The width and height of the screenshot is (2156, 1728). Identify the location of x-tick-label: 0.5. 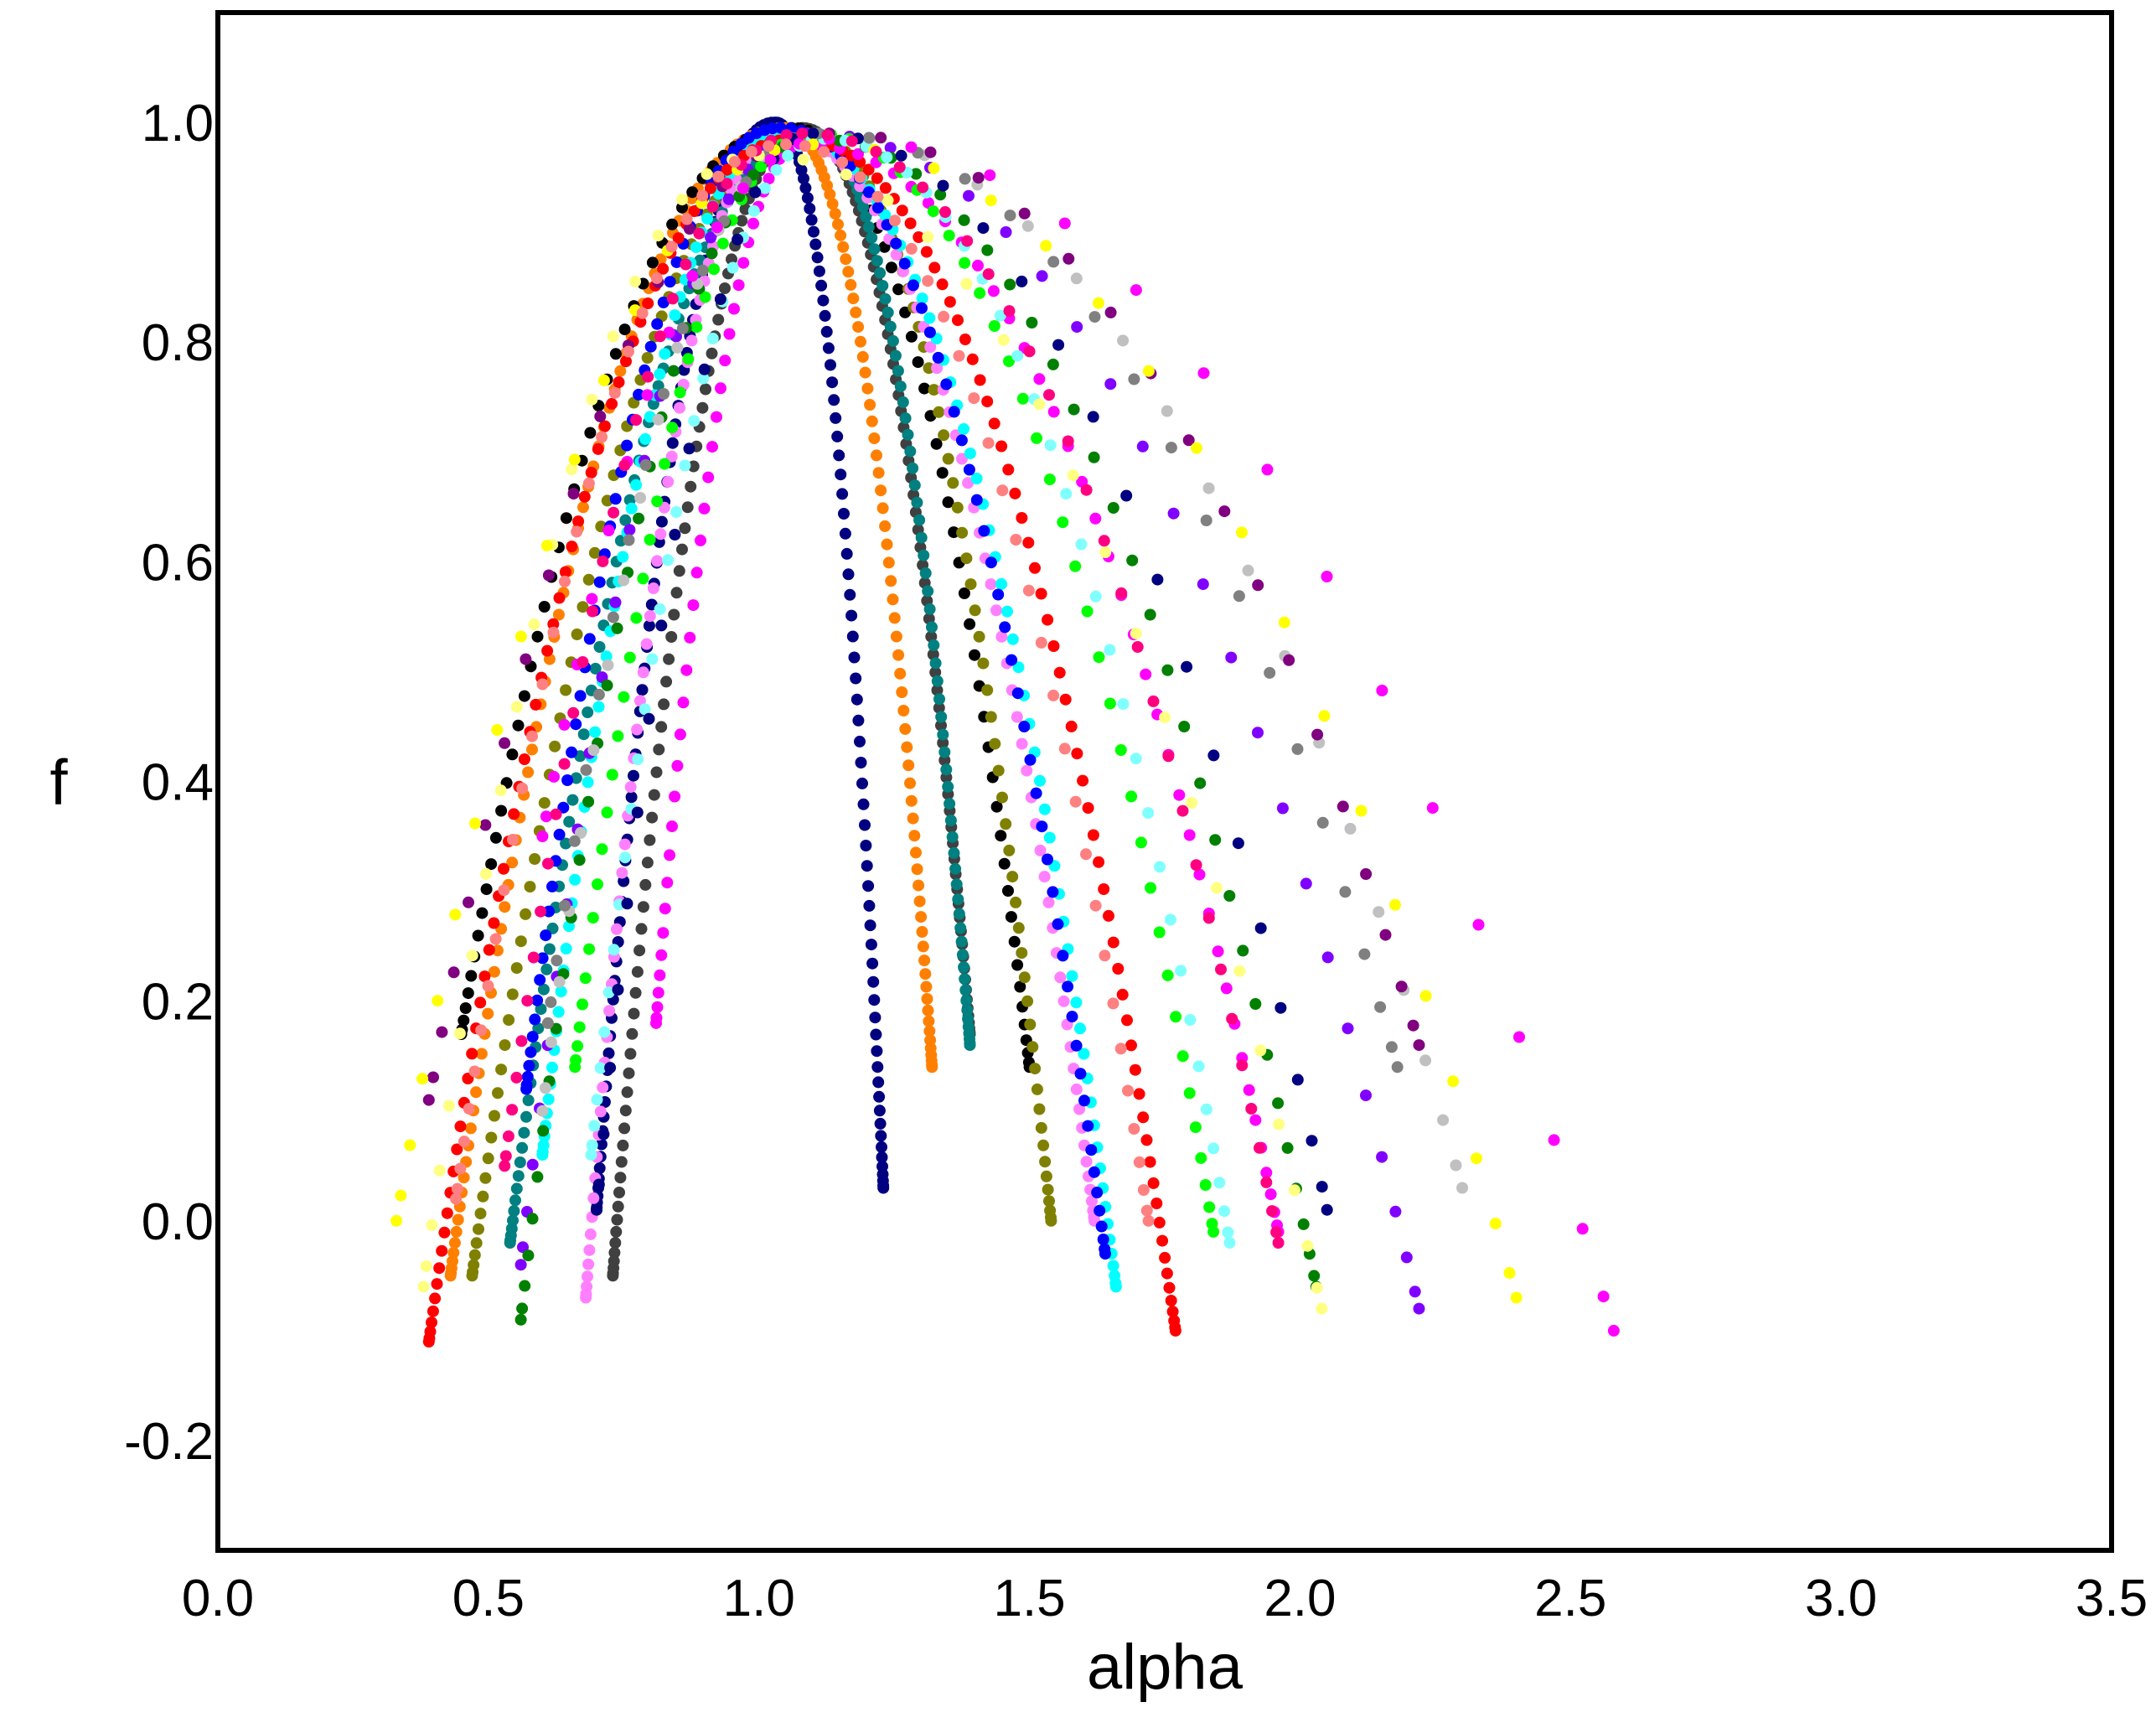
(489, 1598).